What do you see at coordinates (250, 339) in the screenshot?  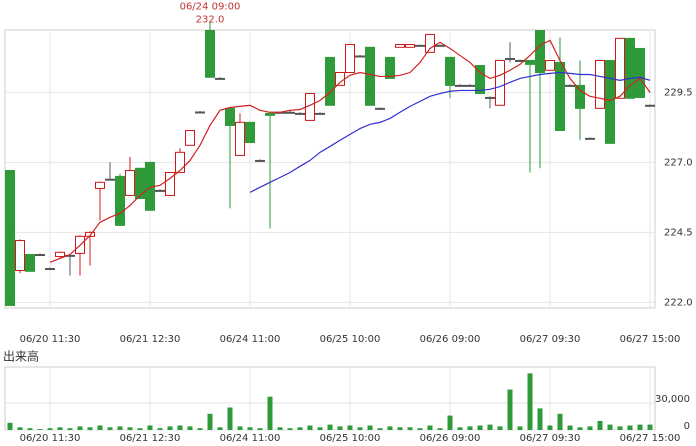 I see `x-tick-label: 06/24 11:00` at bounding box center [250, 339].